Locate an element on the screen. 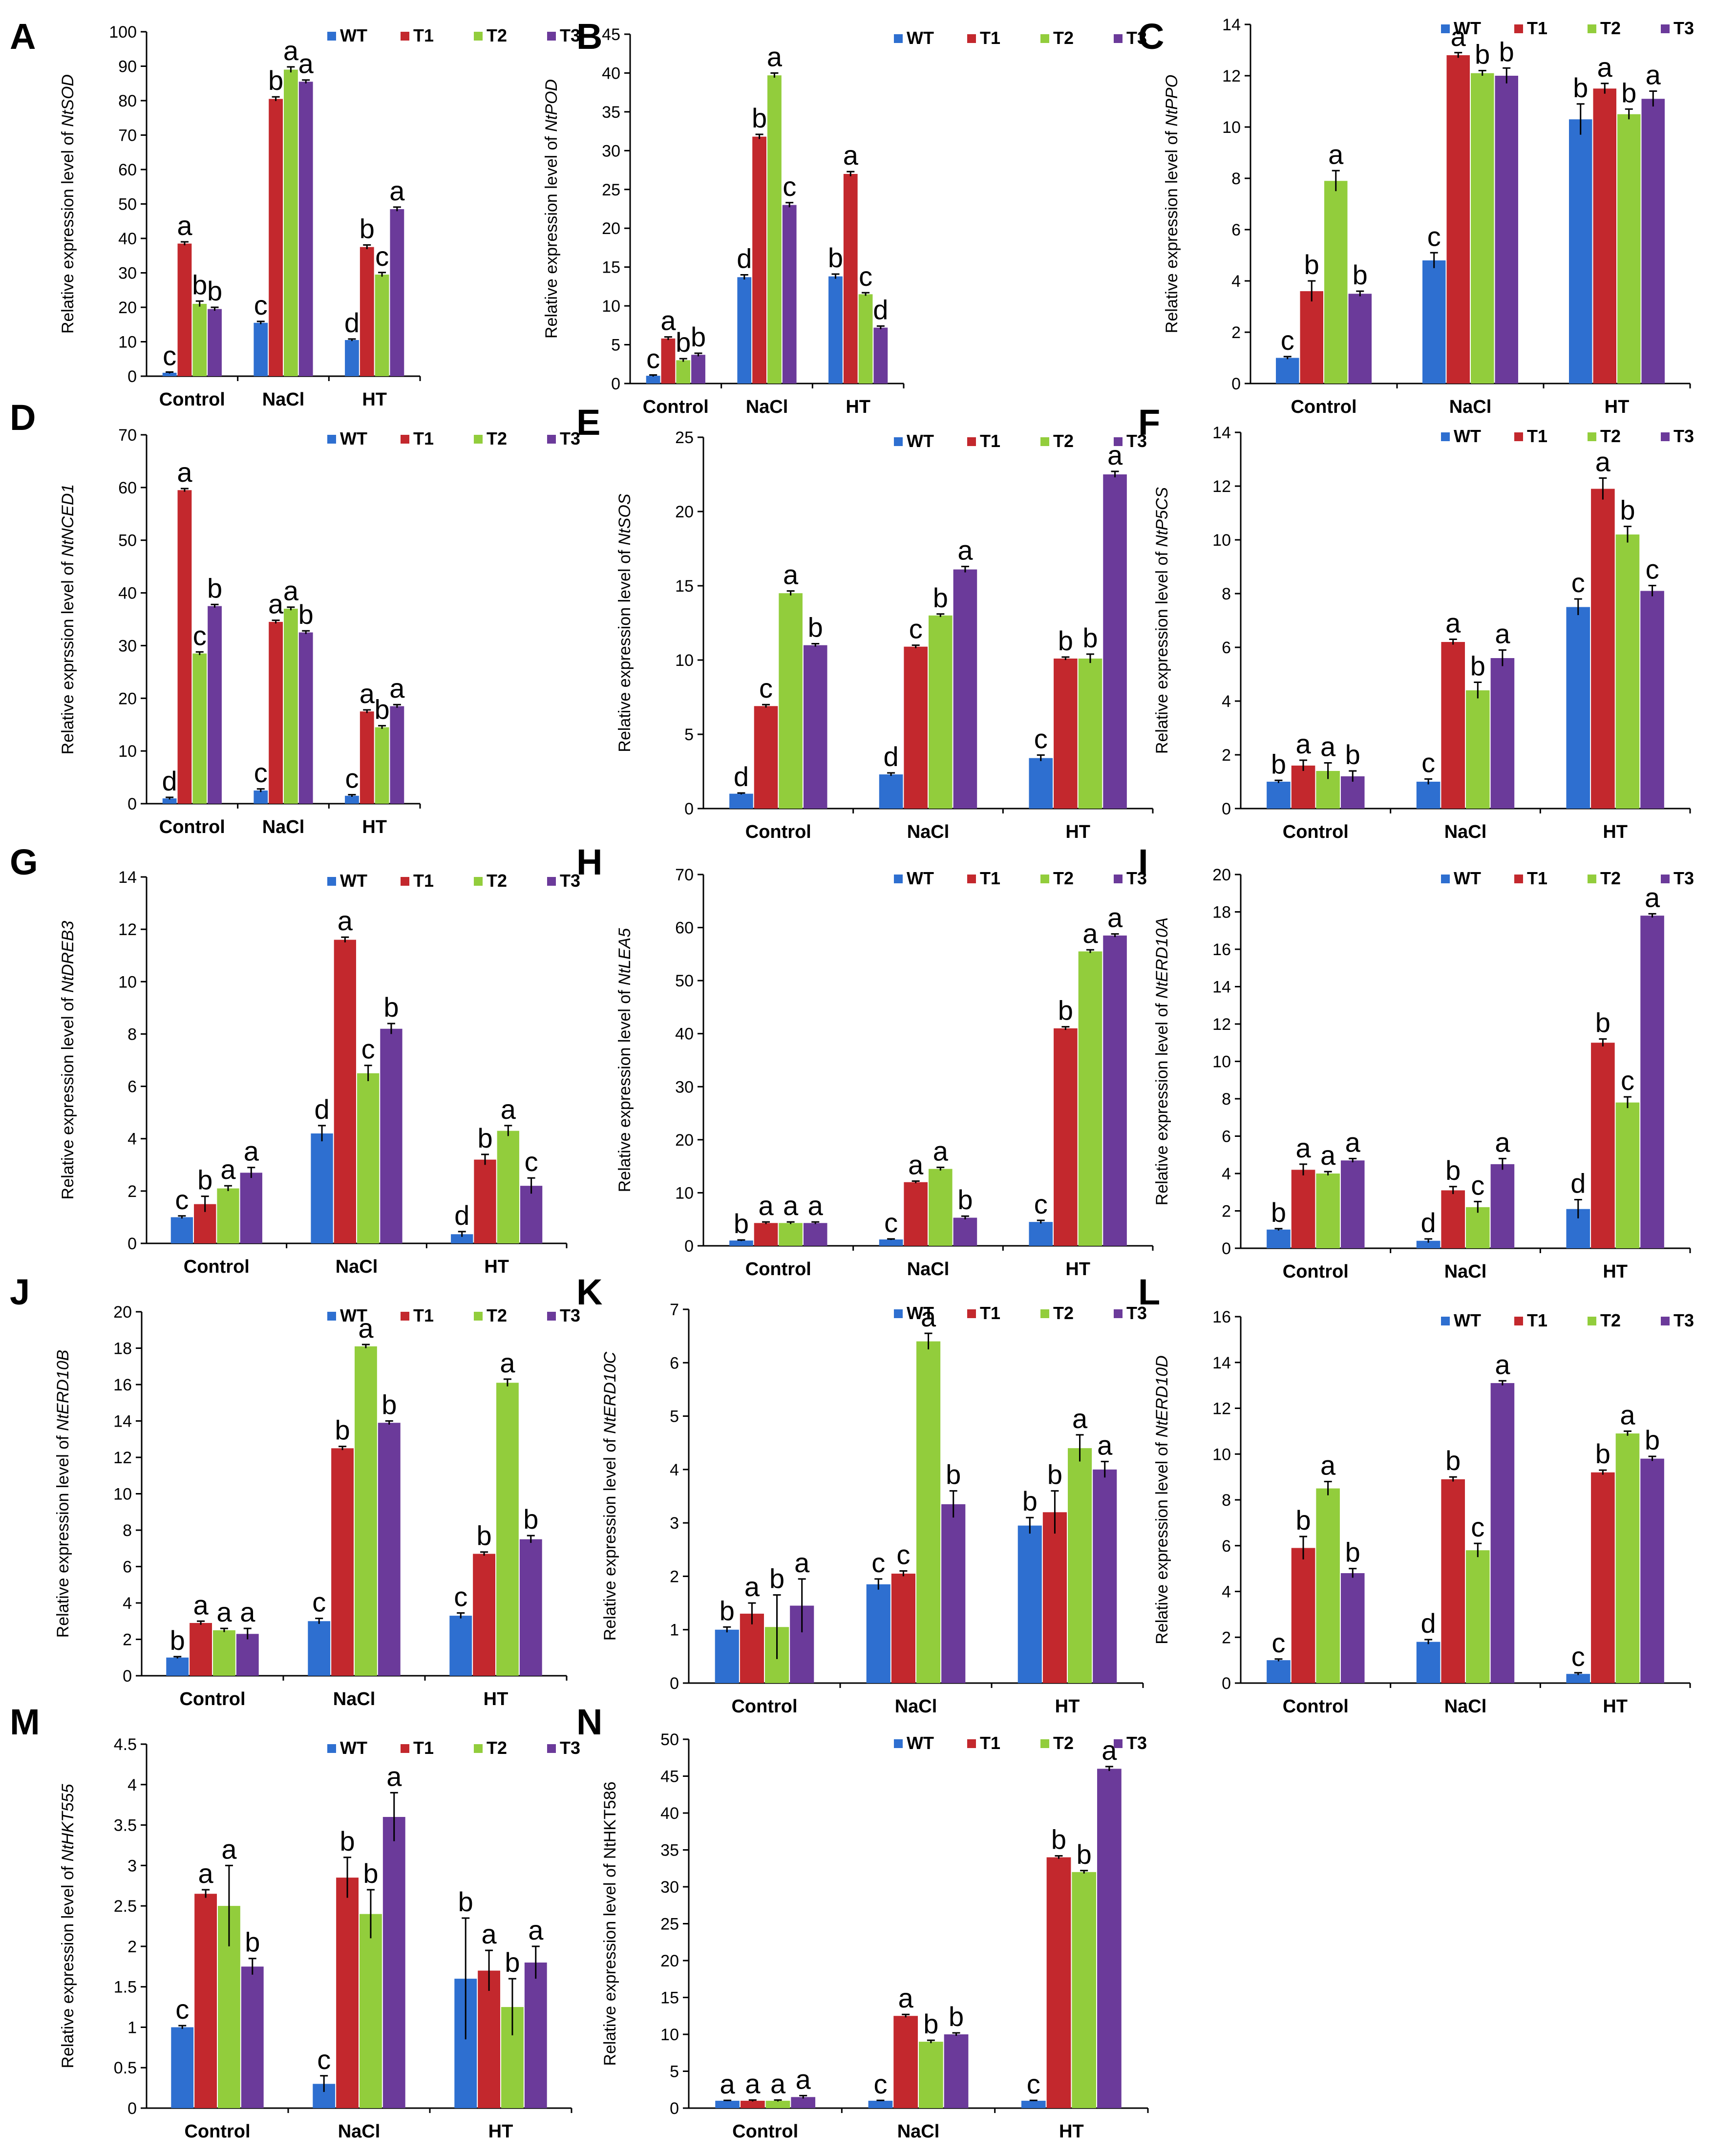 Image resolution: width=1716 pixels, height=2156 pixels. y-axis-label-gene: NtPOD is located at coordinates (551, 105).